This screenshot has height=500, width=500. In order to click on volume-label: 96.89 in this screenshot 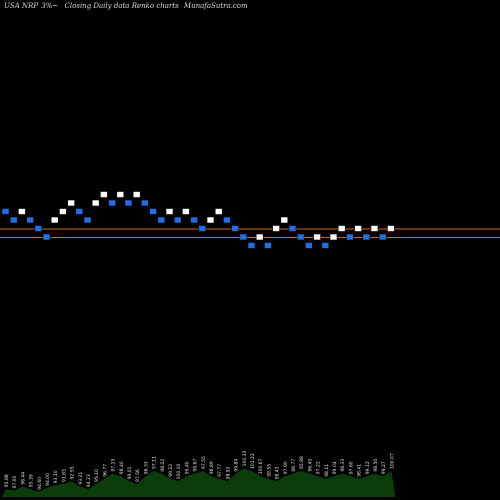, I will do `click(212, 467)`.